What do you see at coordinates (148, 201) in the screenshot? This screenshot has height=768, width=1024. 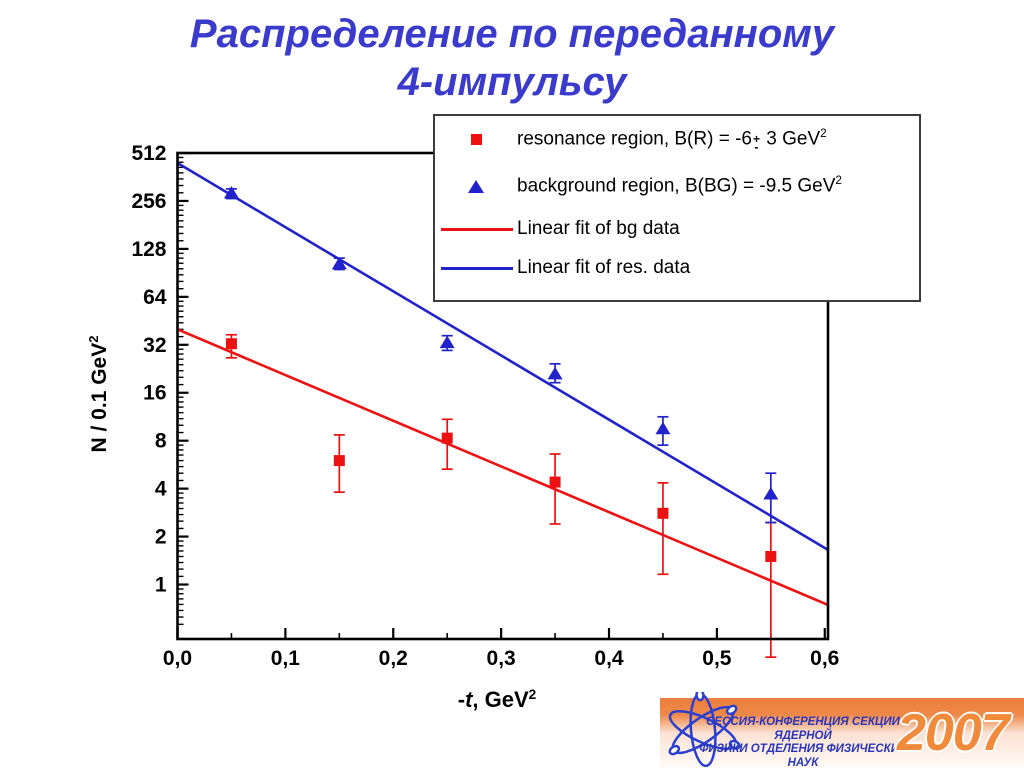 I see `y-tick-label: 256` at bounding box center [148, 201].